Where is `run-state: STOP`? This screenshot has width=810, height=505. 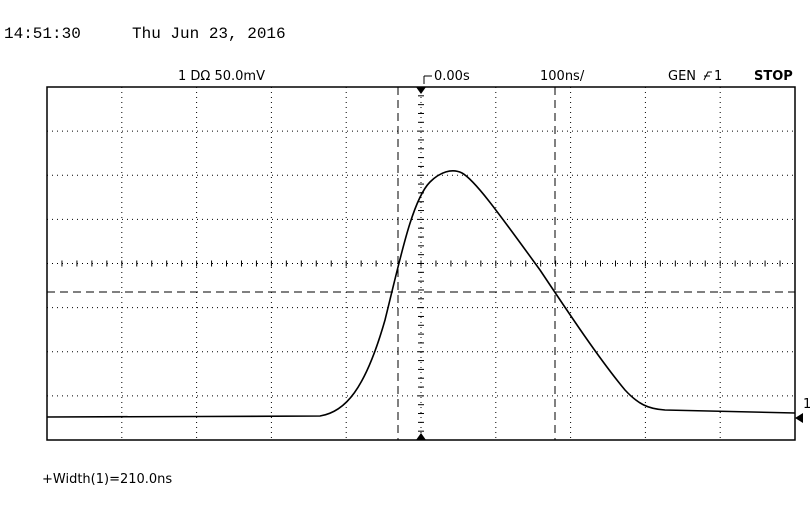 run-state: STOP is located at coordinates (773, 76).